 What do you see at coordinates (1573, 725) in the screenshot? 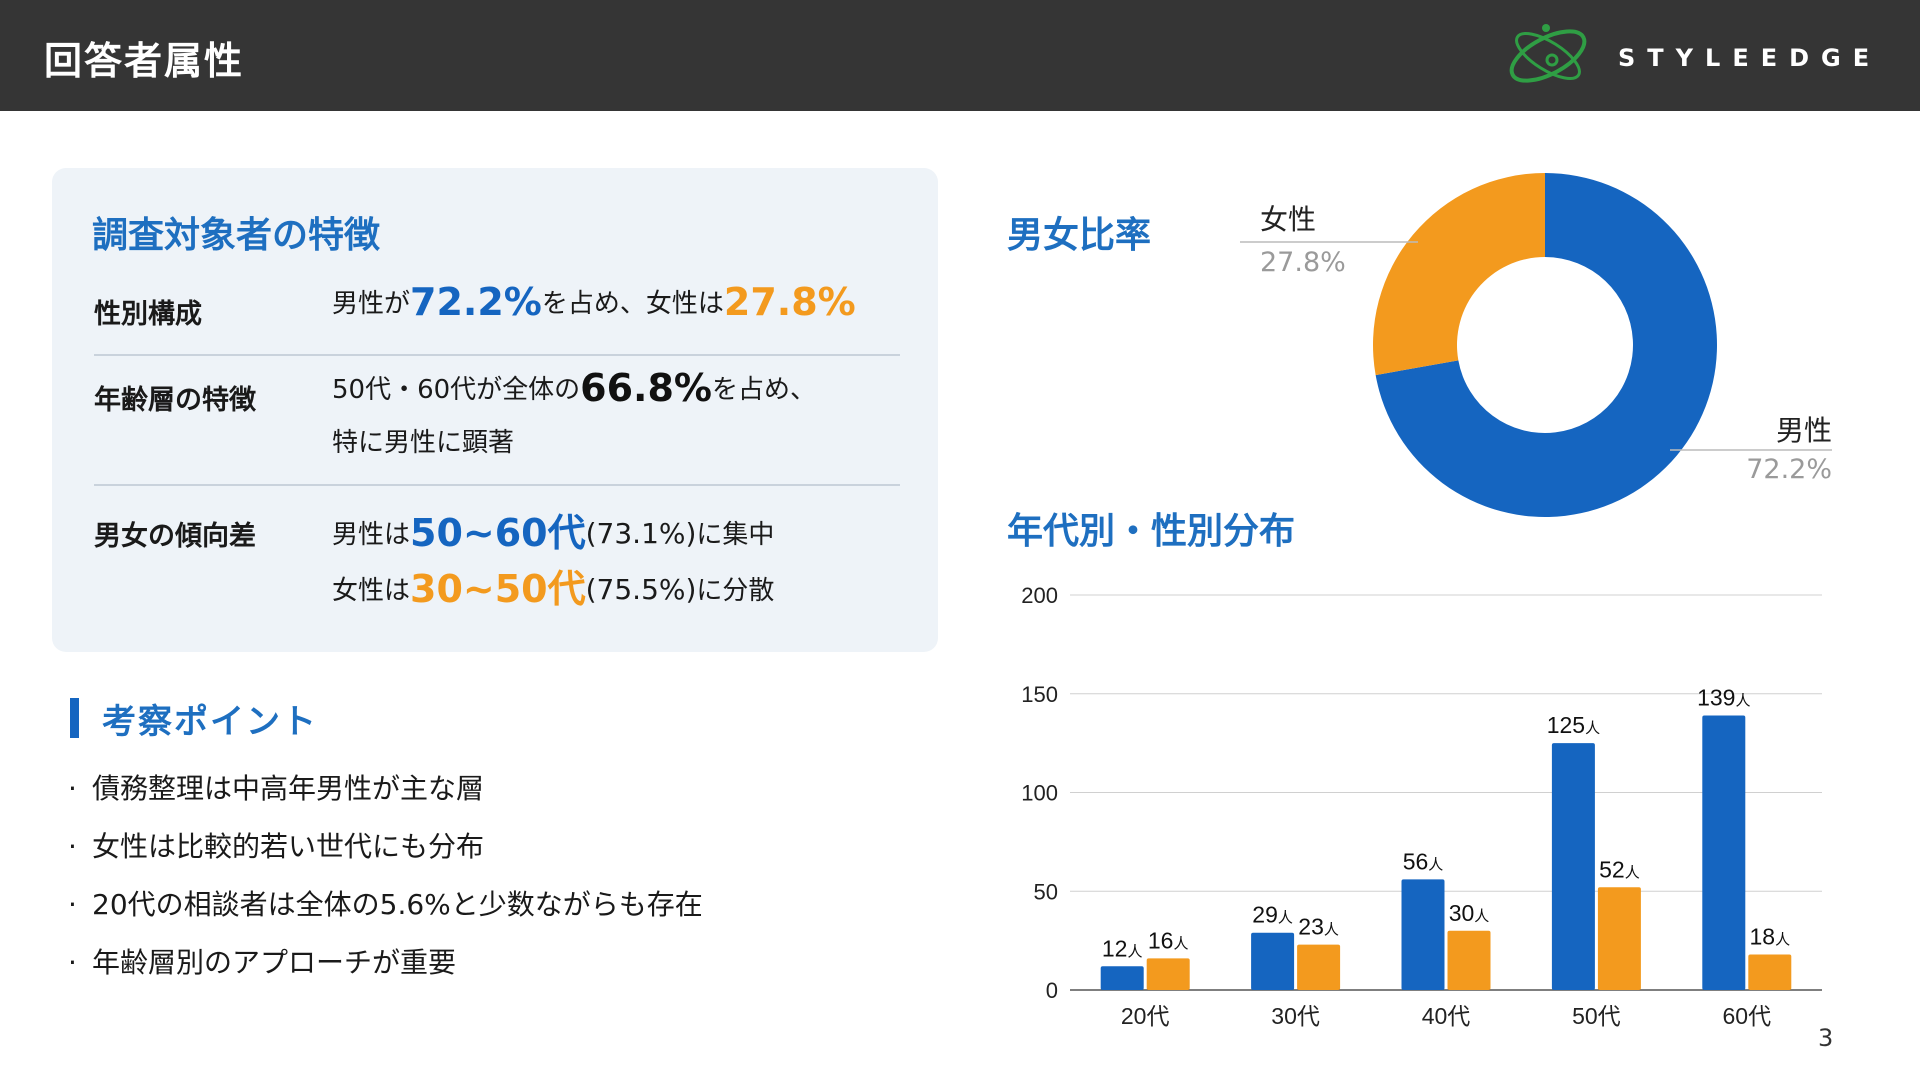
I see `bar-value-label: 125人` at bounding box center [1573, 725].